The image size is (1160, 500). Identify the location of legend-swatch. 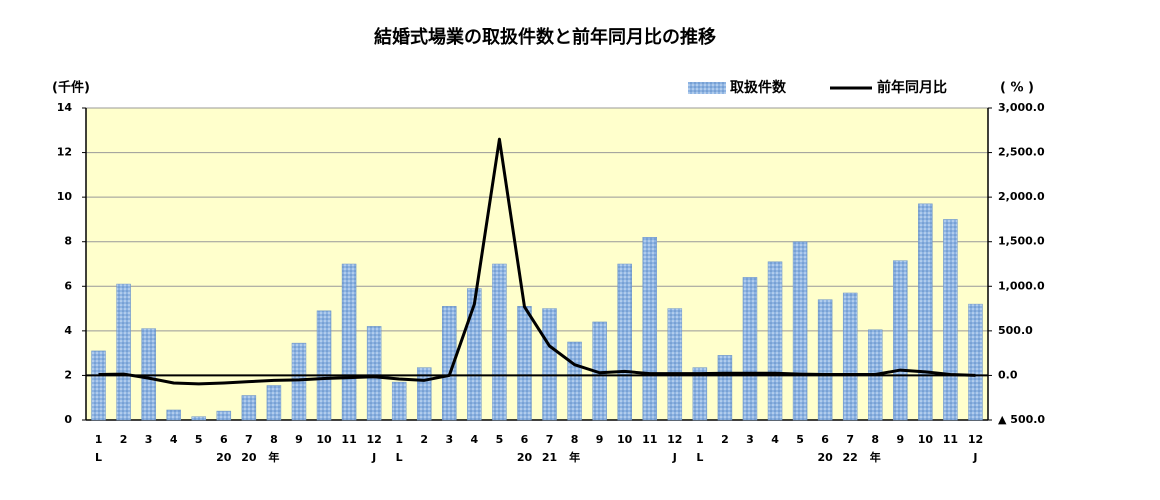
(707, 88).